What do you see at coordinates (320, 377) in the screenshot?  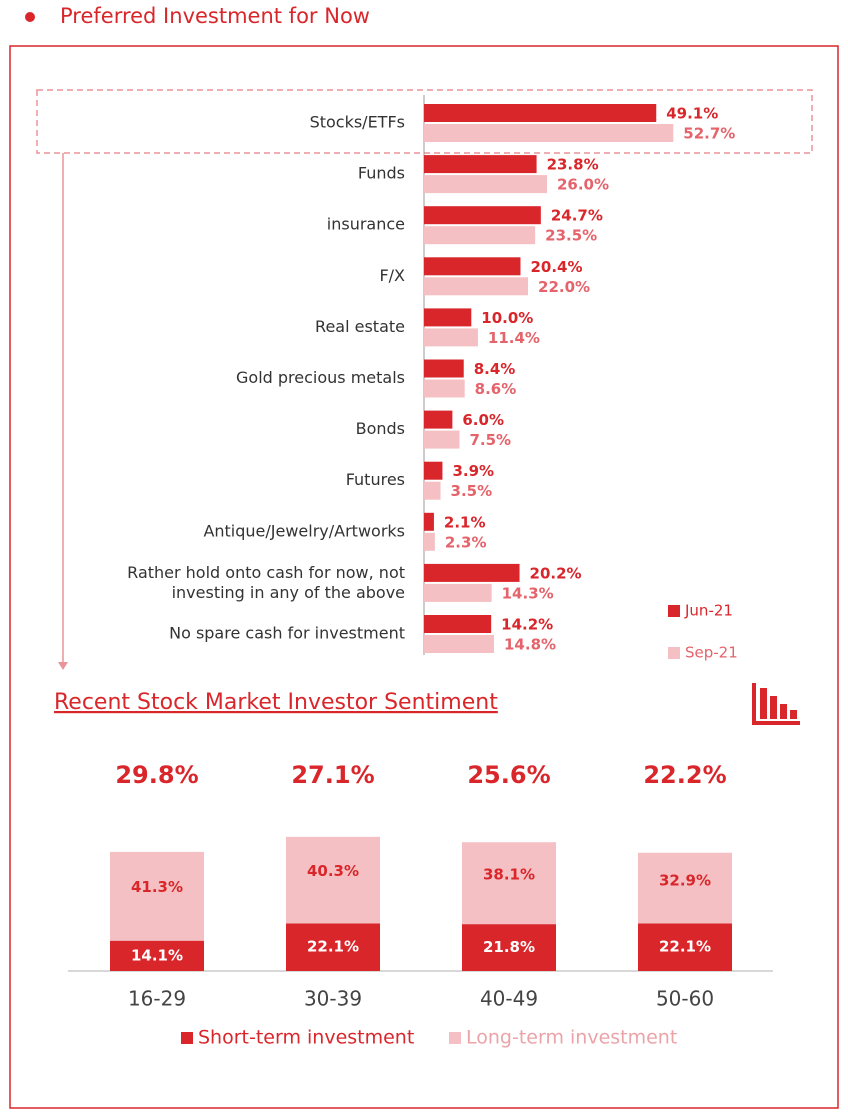 I see `category-label: Gold precious metals` at bounding box center [320, 377].